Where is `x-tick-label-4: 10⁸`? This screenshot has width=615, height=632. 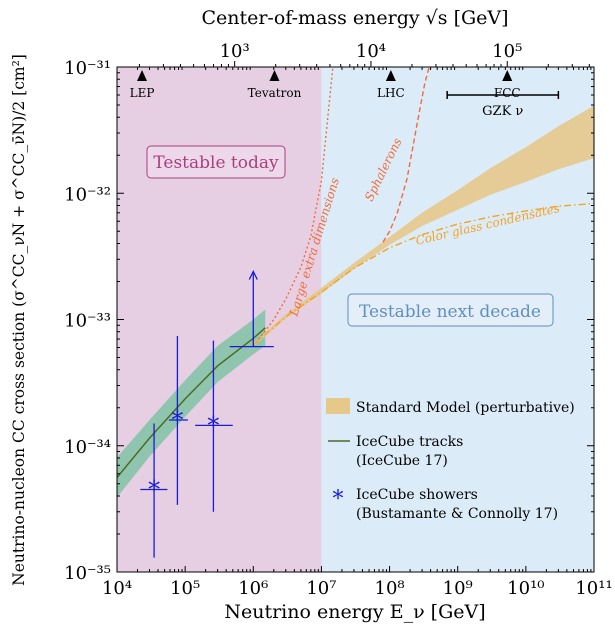
x-tick-label-4: 10⁸ is located at coordinates (390, 588).